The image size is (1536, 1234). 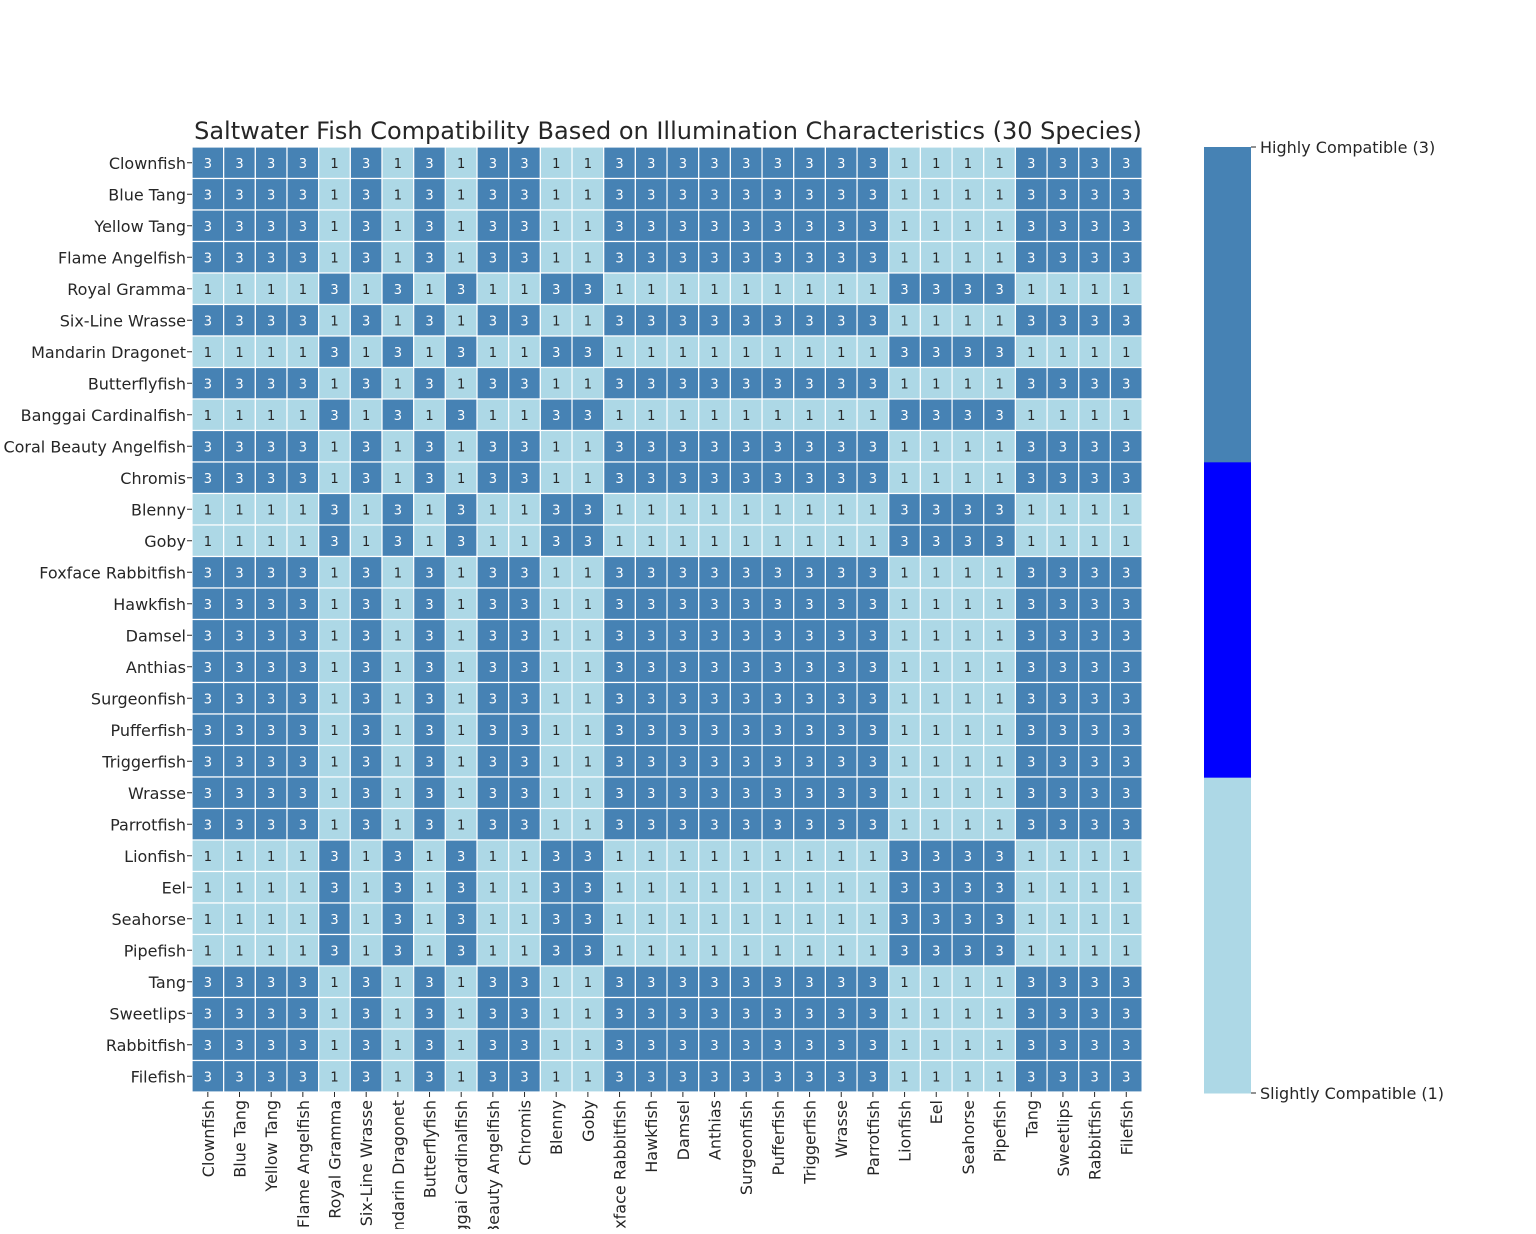 I want to click on row-label: Foxface Rabbitfish, so click(x=112, y=572).